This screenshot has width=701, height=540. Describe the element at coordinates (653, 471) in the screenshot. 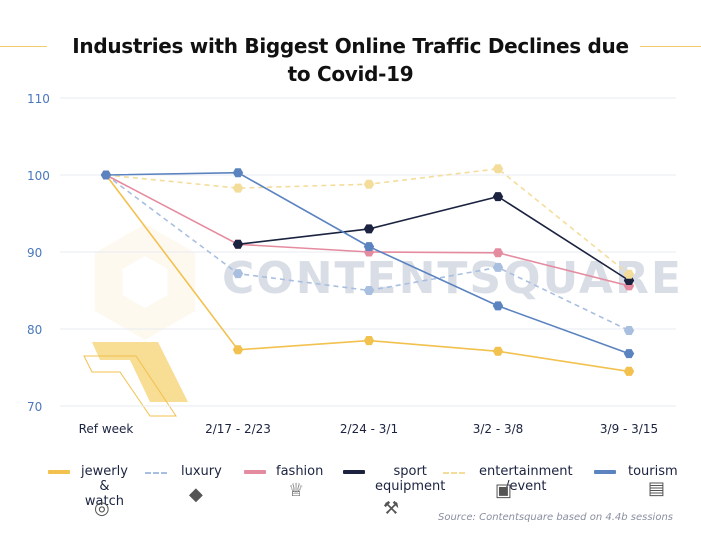

I see `legend-label: tourism` at that location.